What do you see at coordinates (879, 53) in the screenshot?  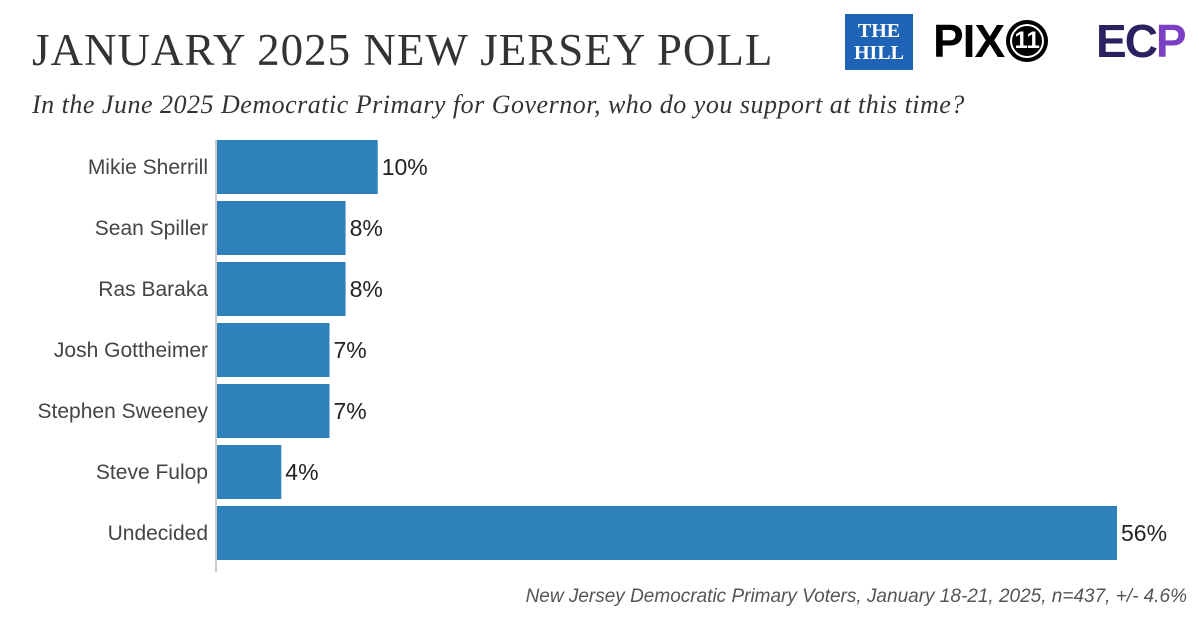 I see `the-hill-logo-line2: HILL` at bounding box center [879, 53].